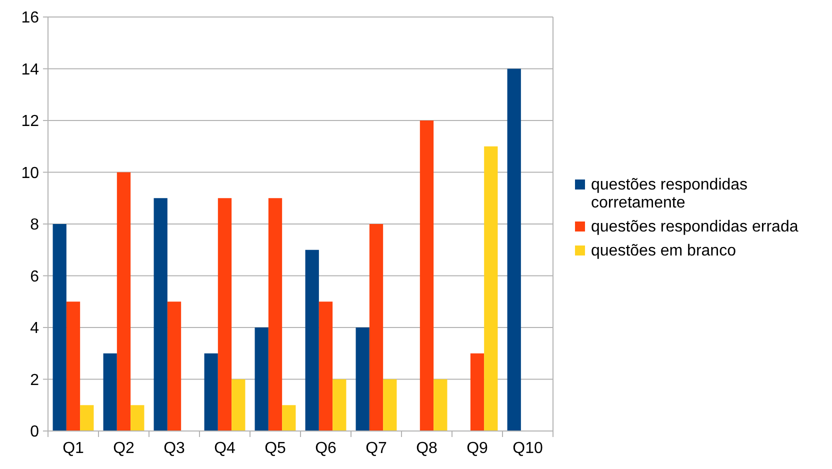 This screenshot has width=832, height=469. I want to click on legend-label: questões respondidas errada, so click(694, 227).